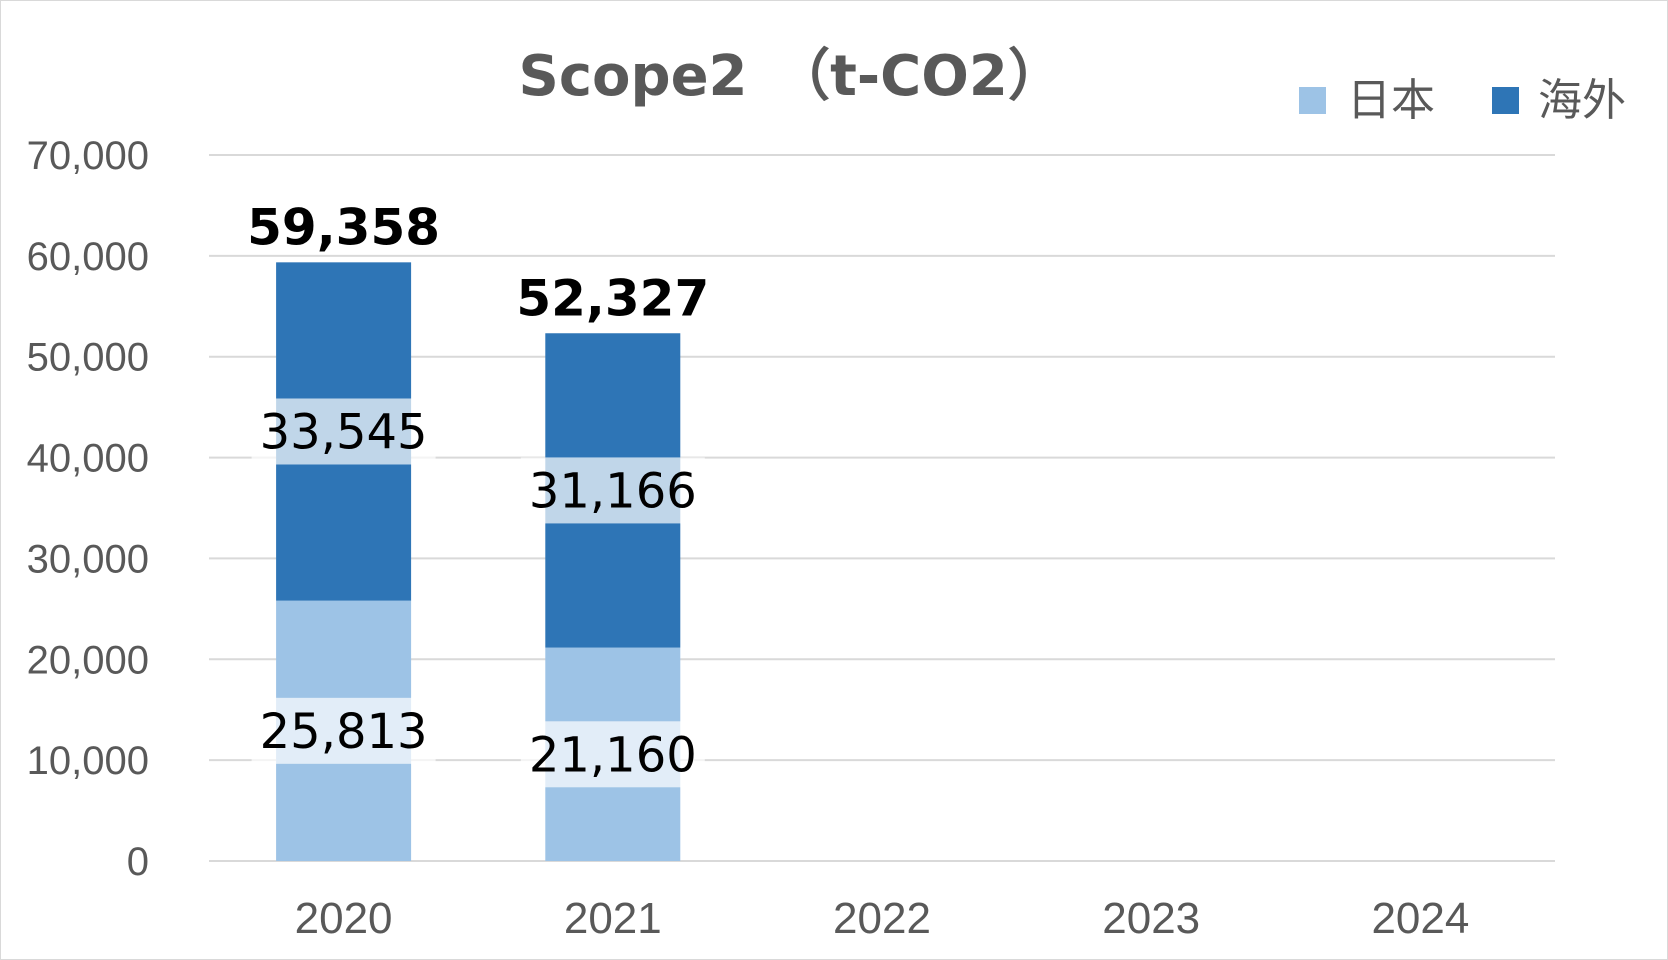 This screenshot has height=960, width=1668. What do you see at coordinates (88, 459) in the screenshot?
I see `y-tick-label: 40,000` at bounding box center [88, 459].